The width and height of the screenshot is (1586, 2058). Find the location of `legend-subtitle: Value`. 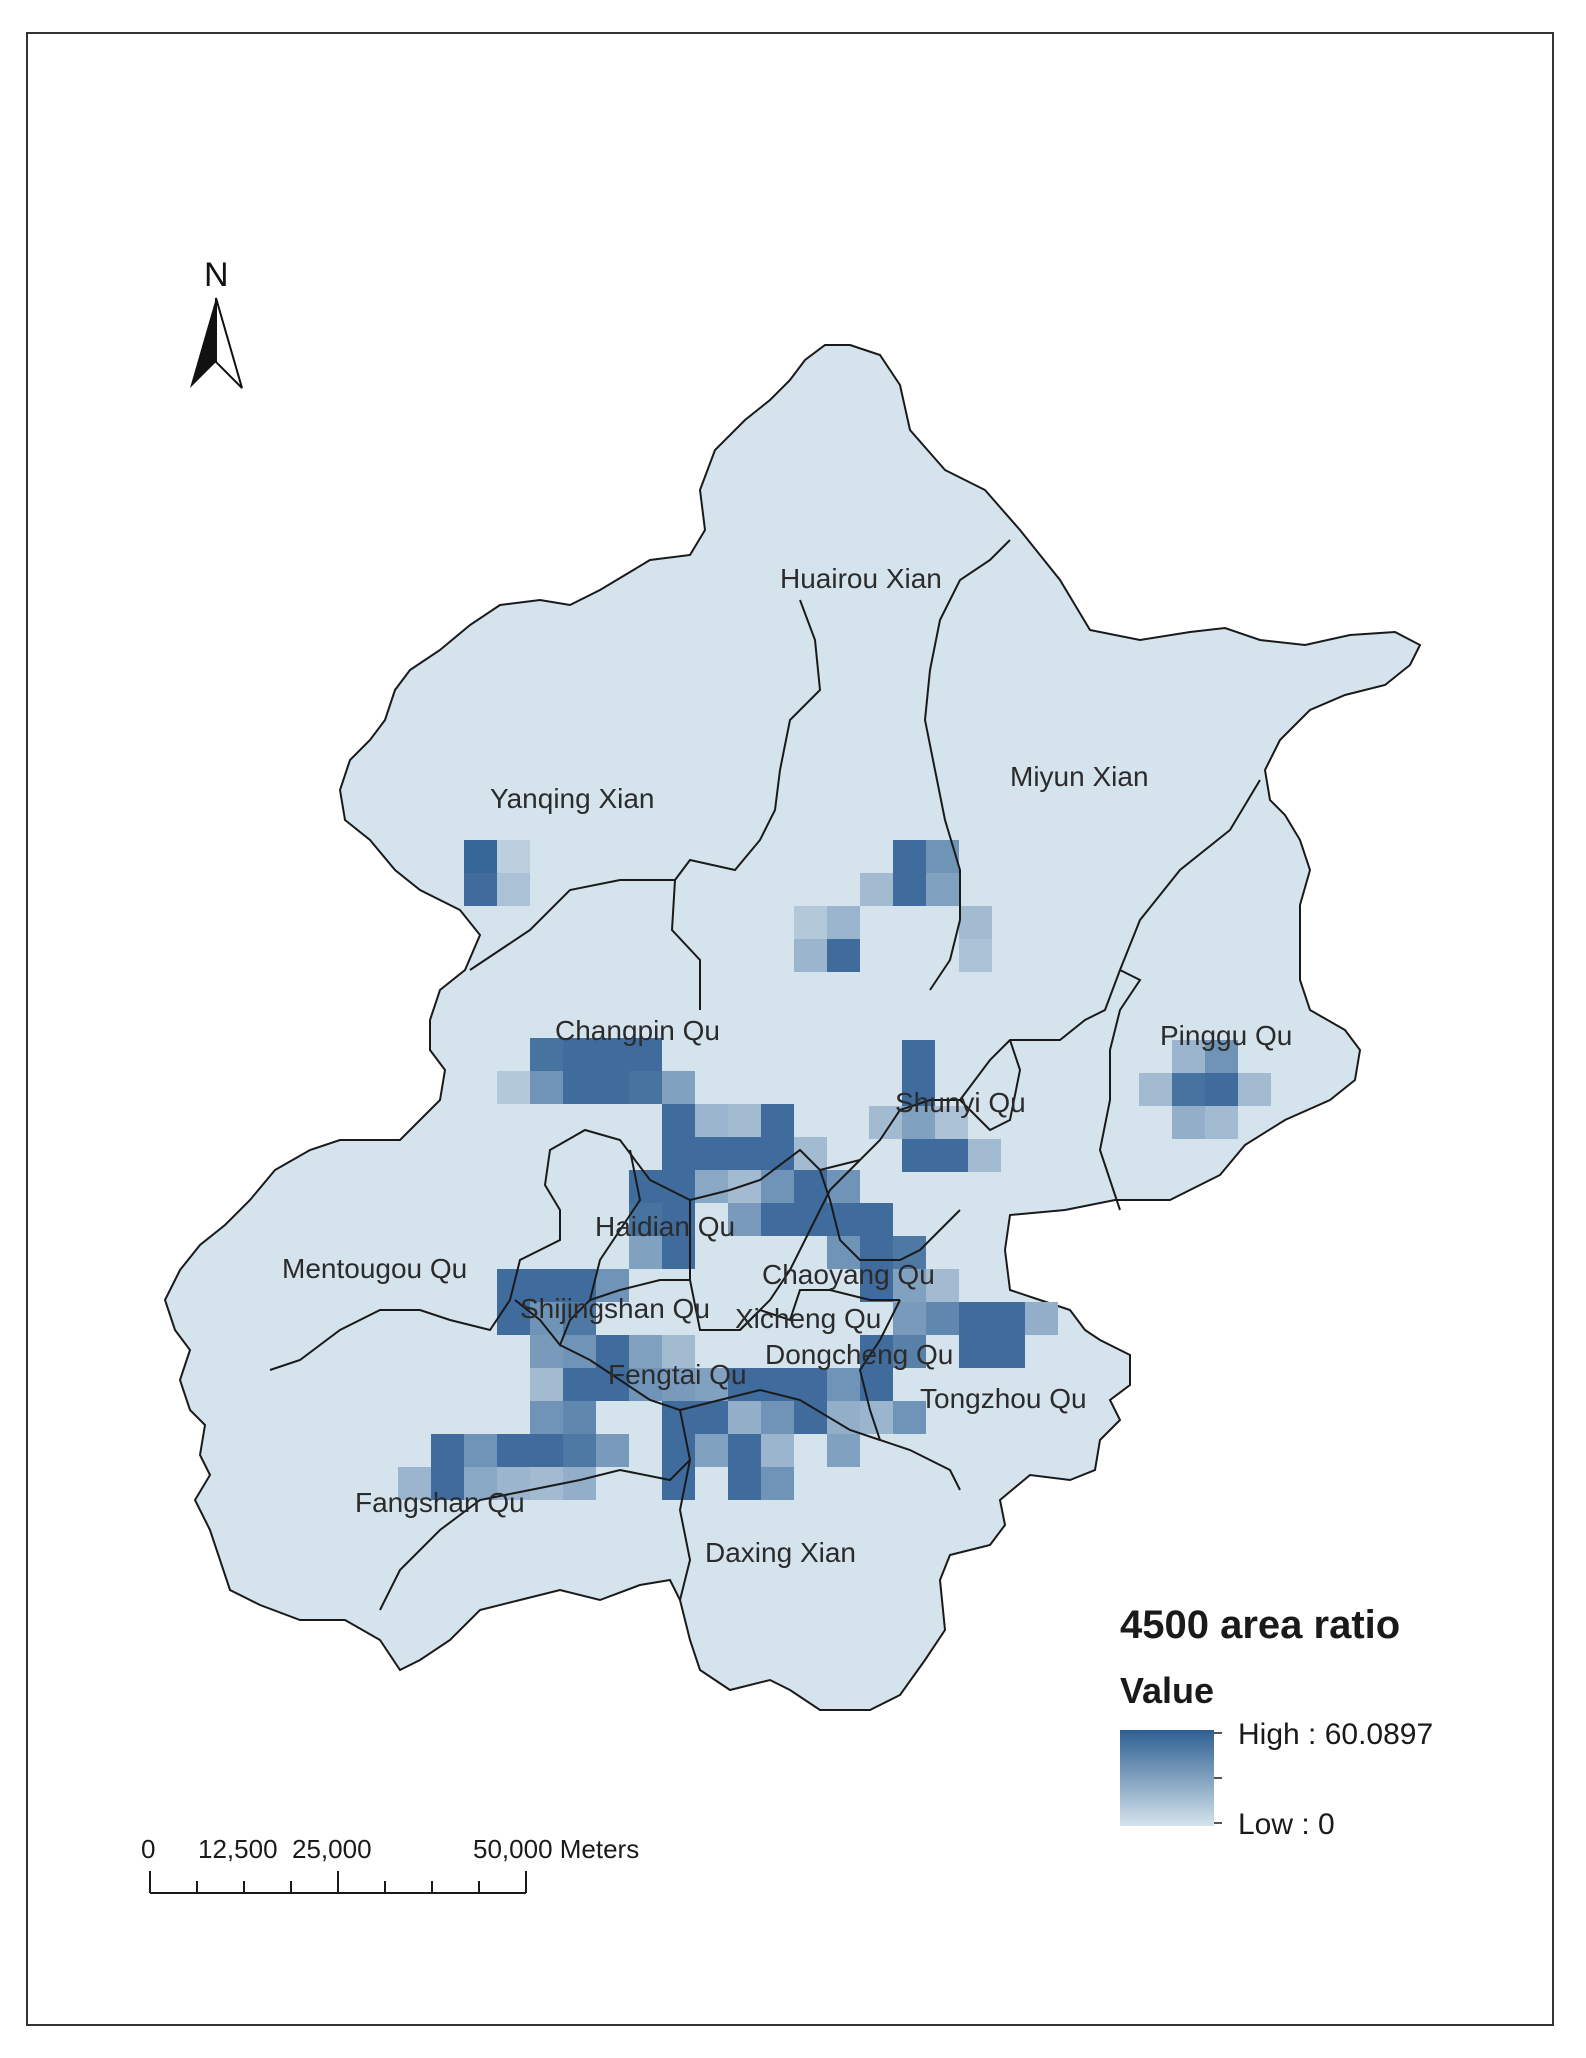

legend-subtitle: Value is located at coordinates (1167, 1690).